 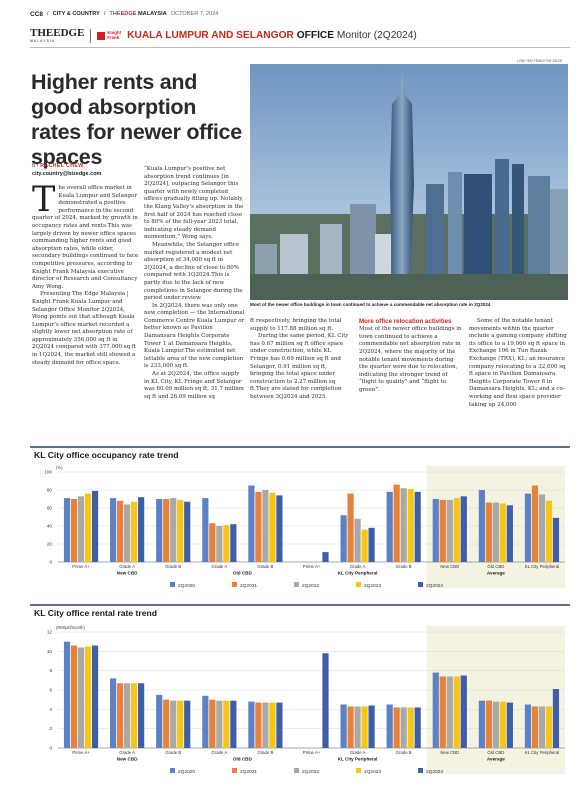 I want to click on rental-chart-title: KL City office rental rate trend, so click(x=96, y=613).